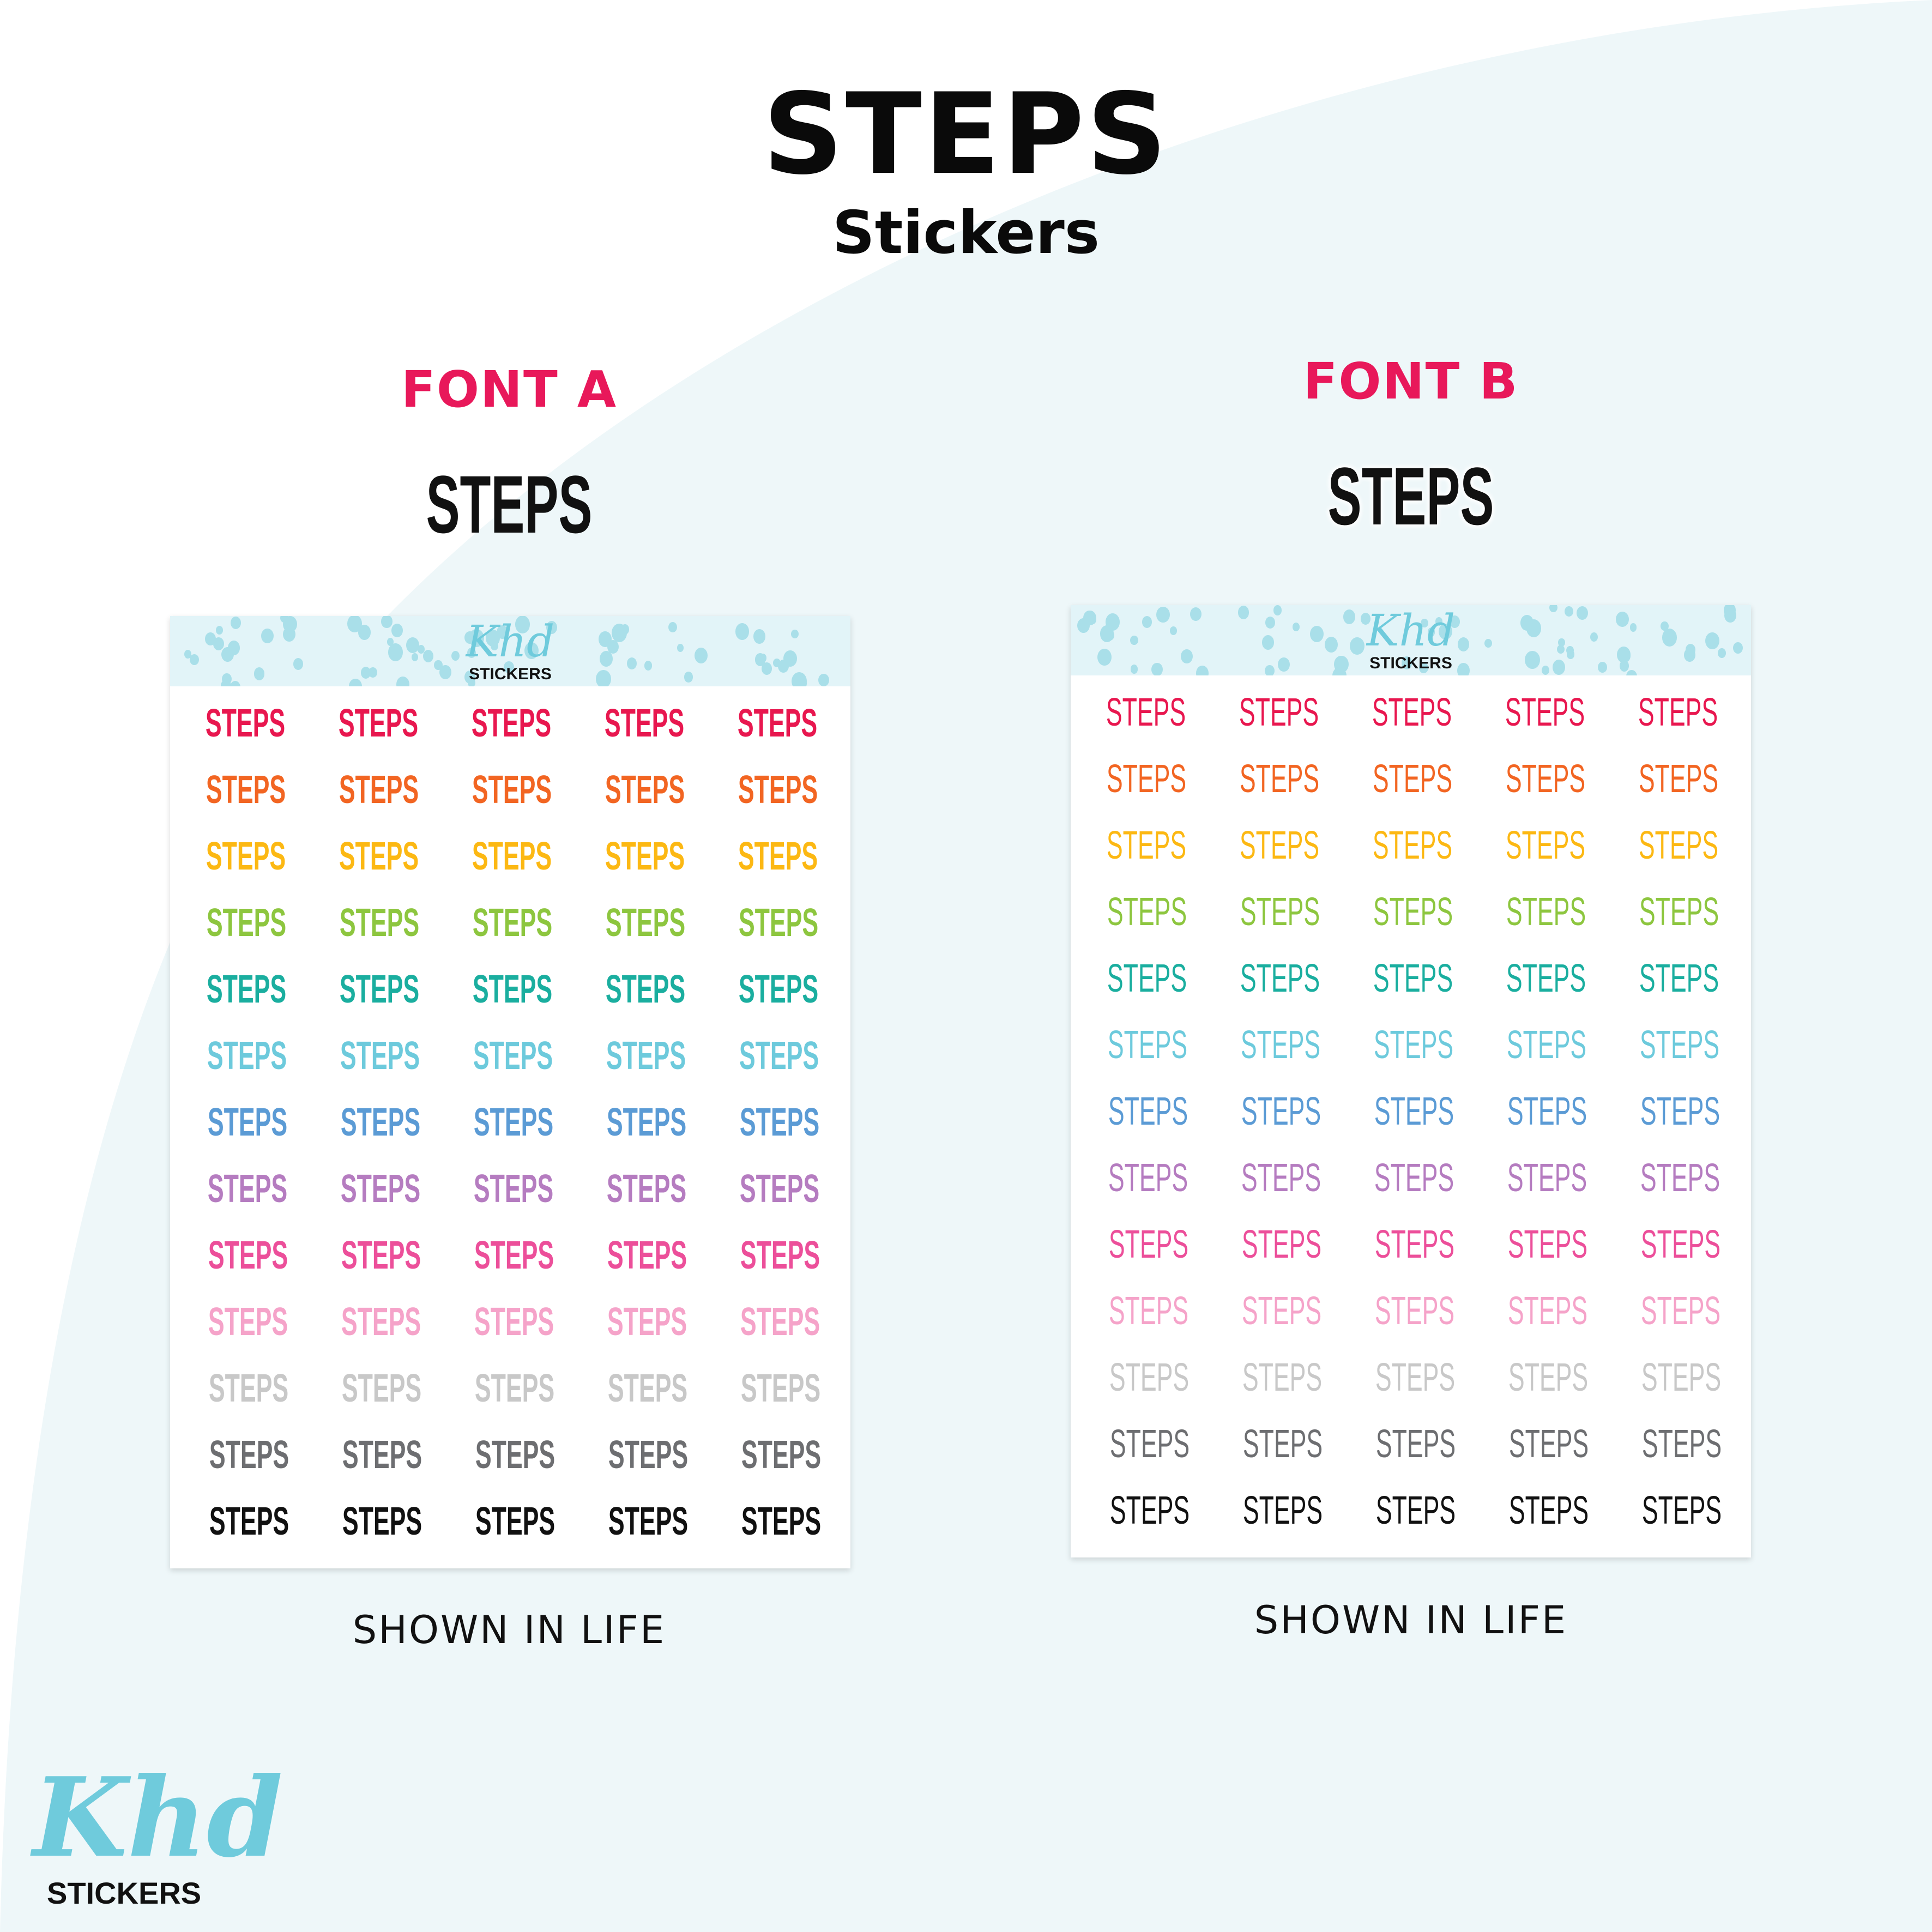  Describe the element at coordinates (510, 674) in the screenshot. I see `sheet-logo-word: STICKERS` at that location.